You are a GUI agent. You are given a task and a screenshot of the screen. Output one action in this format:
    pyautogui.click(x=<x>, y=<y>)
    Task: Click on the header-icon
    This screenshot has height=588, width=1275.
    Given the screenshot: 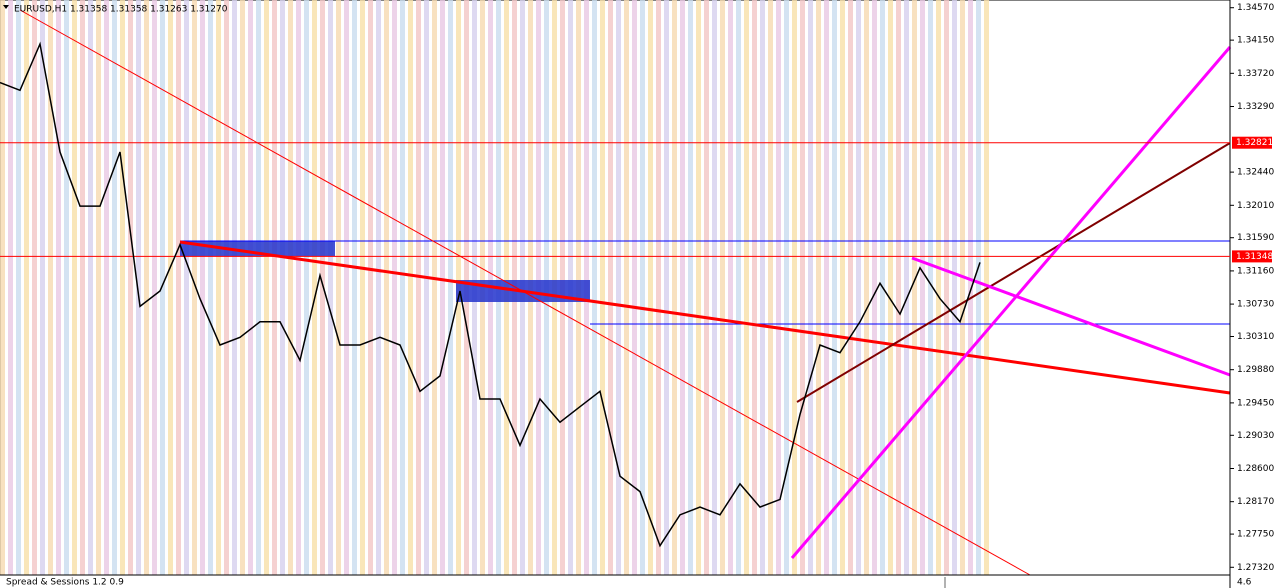 What is the action you would take?
    pyautogui.click(x=6, y=7)
    